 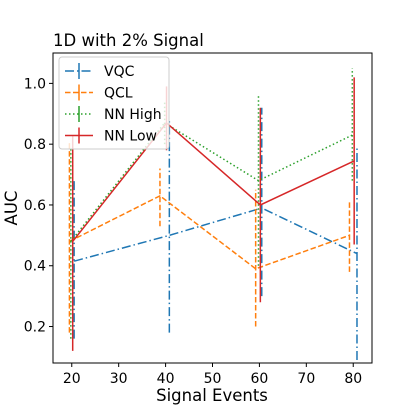 What do you see at coordinates (353, 379) in the screenshot?
I see `x-tick-label-80: 80` at bounding box center [353, 379].